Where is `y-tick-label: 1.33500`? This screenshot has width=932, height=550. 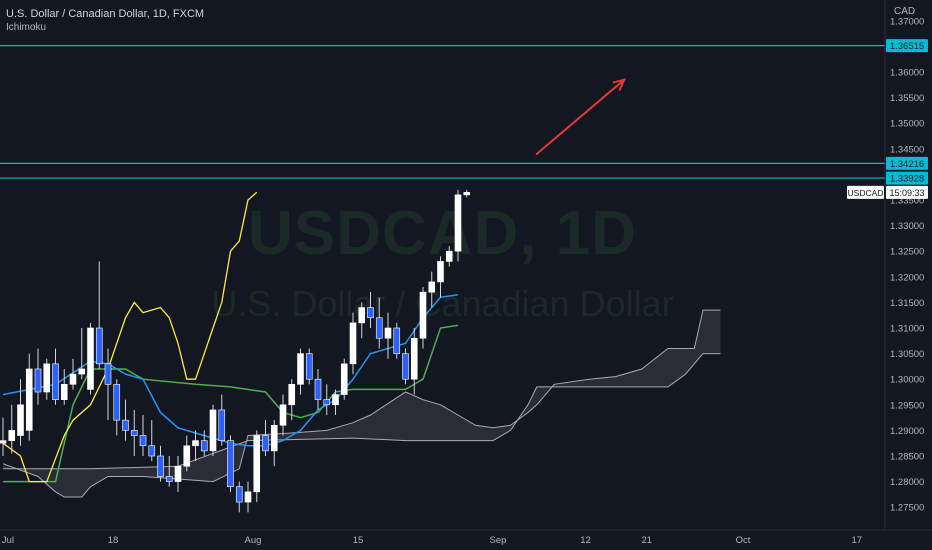 y-tick-label: 1.33500 is located at coordinates (907, 201).